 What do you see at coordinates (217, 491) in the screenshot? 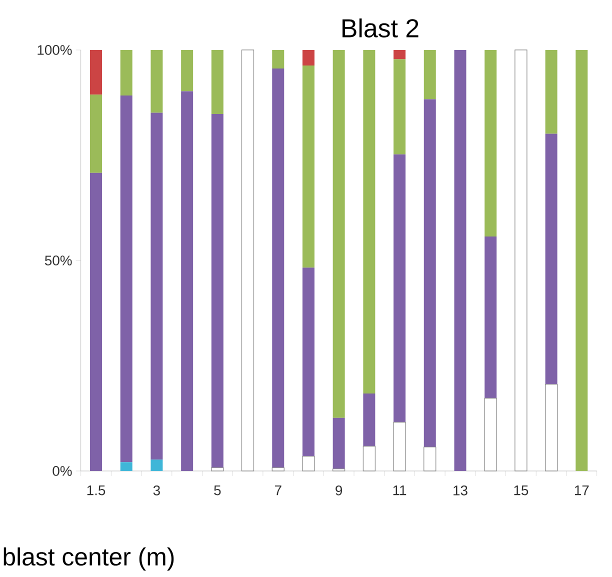
I see `x-tick-label: 5` at bounding box center [217, 491].